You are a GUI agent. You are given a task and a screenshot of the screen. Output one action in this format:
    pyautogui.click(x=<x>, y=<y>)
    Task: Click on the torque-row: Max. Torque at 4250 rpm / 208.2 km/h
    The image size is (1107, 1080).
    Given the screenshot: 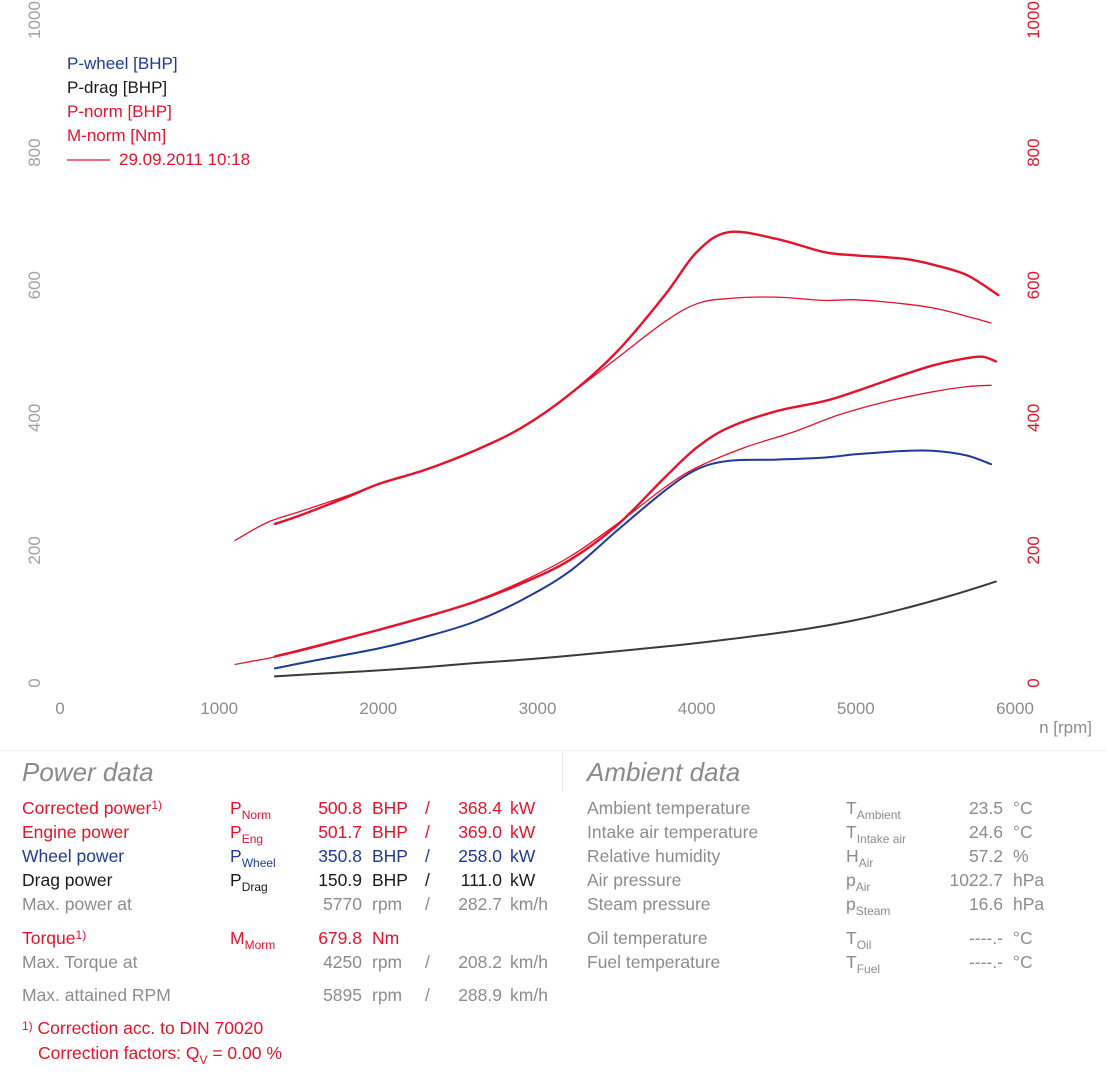 What is the action you would take?
    pyautogui.click(x=553, y=964)
    